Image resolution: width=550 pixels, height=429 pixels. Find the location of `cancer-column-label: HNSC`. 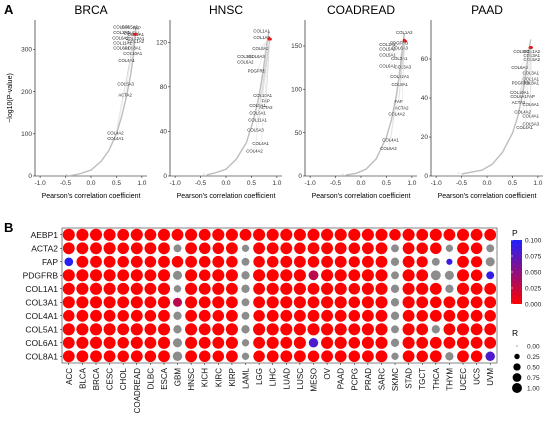

cancer-column-label: HNSC is located at coordinates (191, 379).